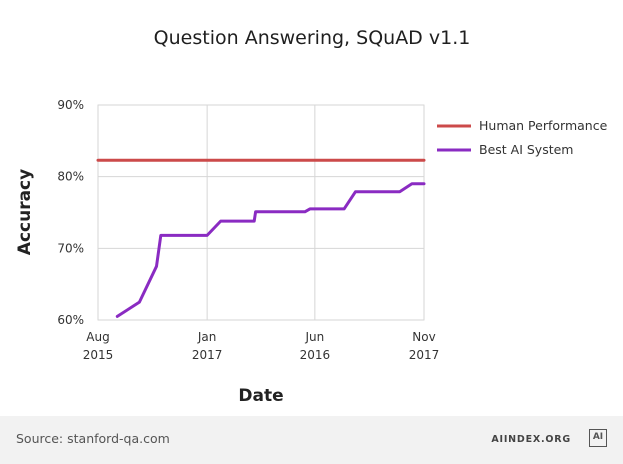 The height and width of the screenshot is (464, 623). I want to click on x-tick-label: Nov, so click(423, 337).